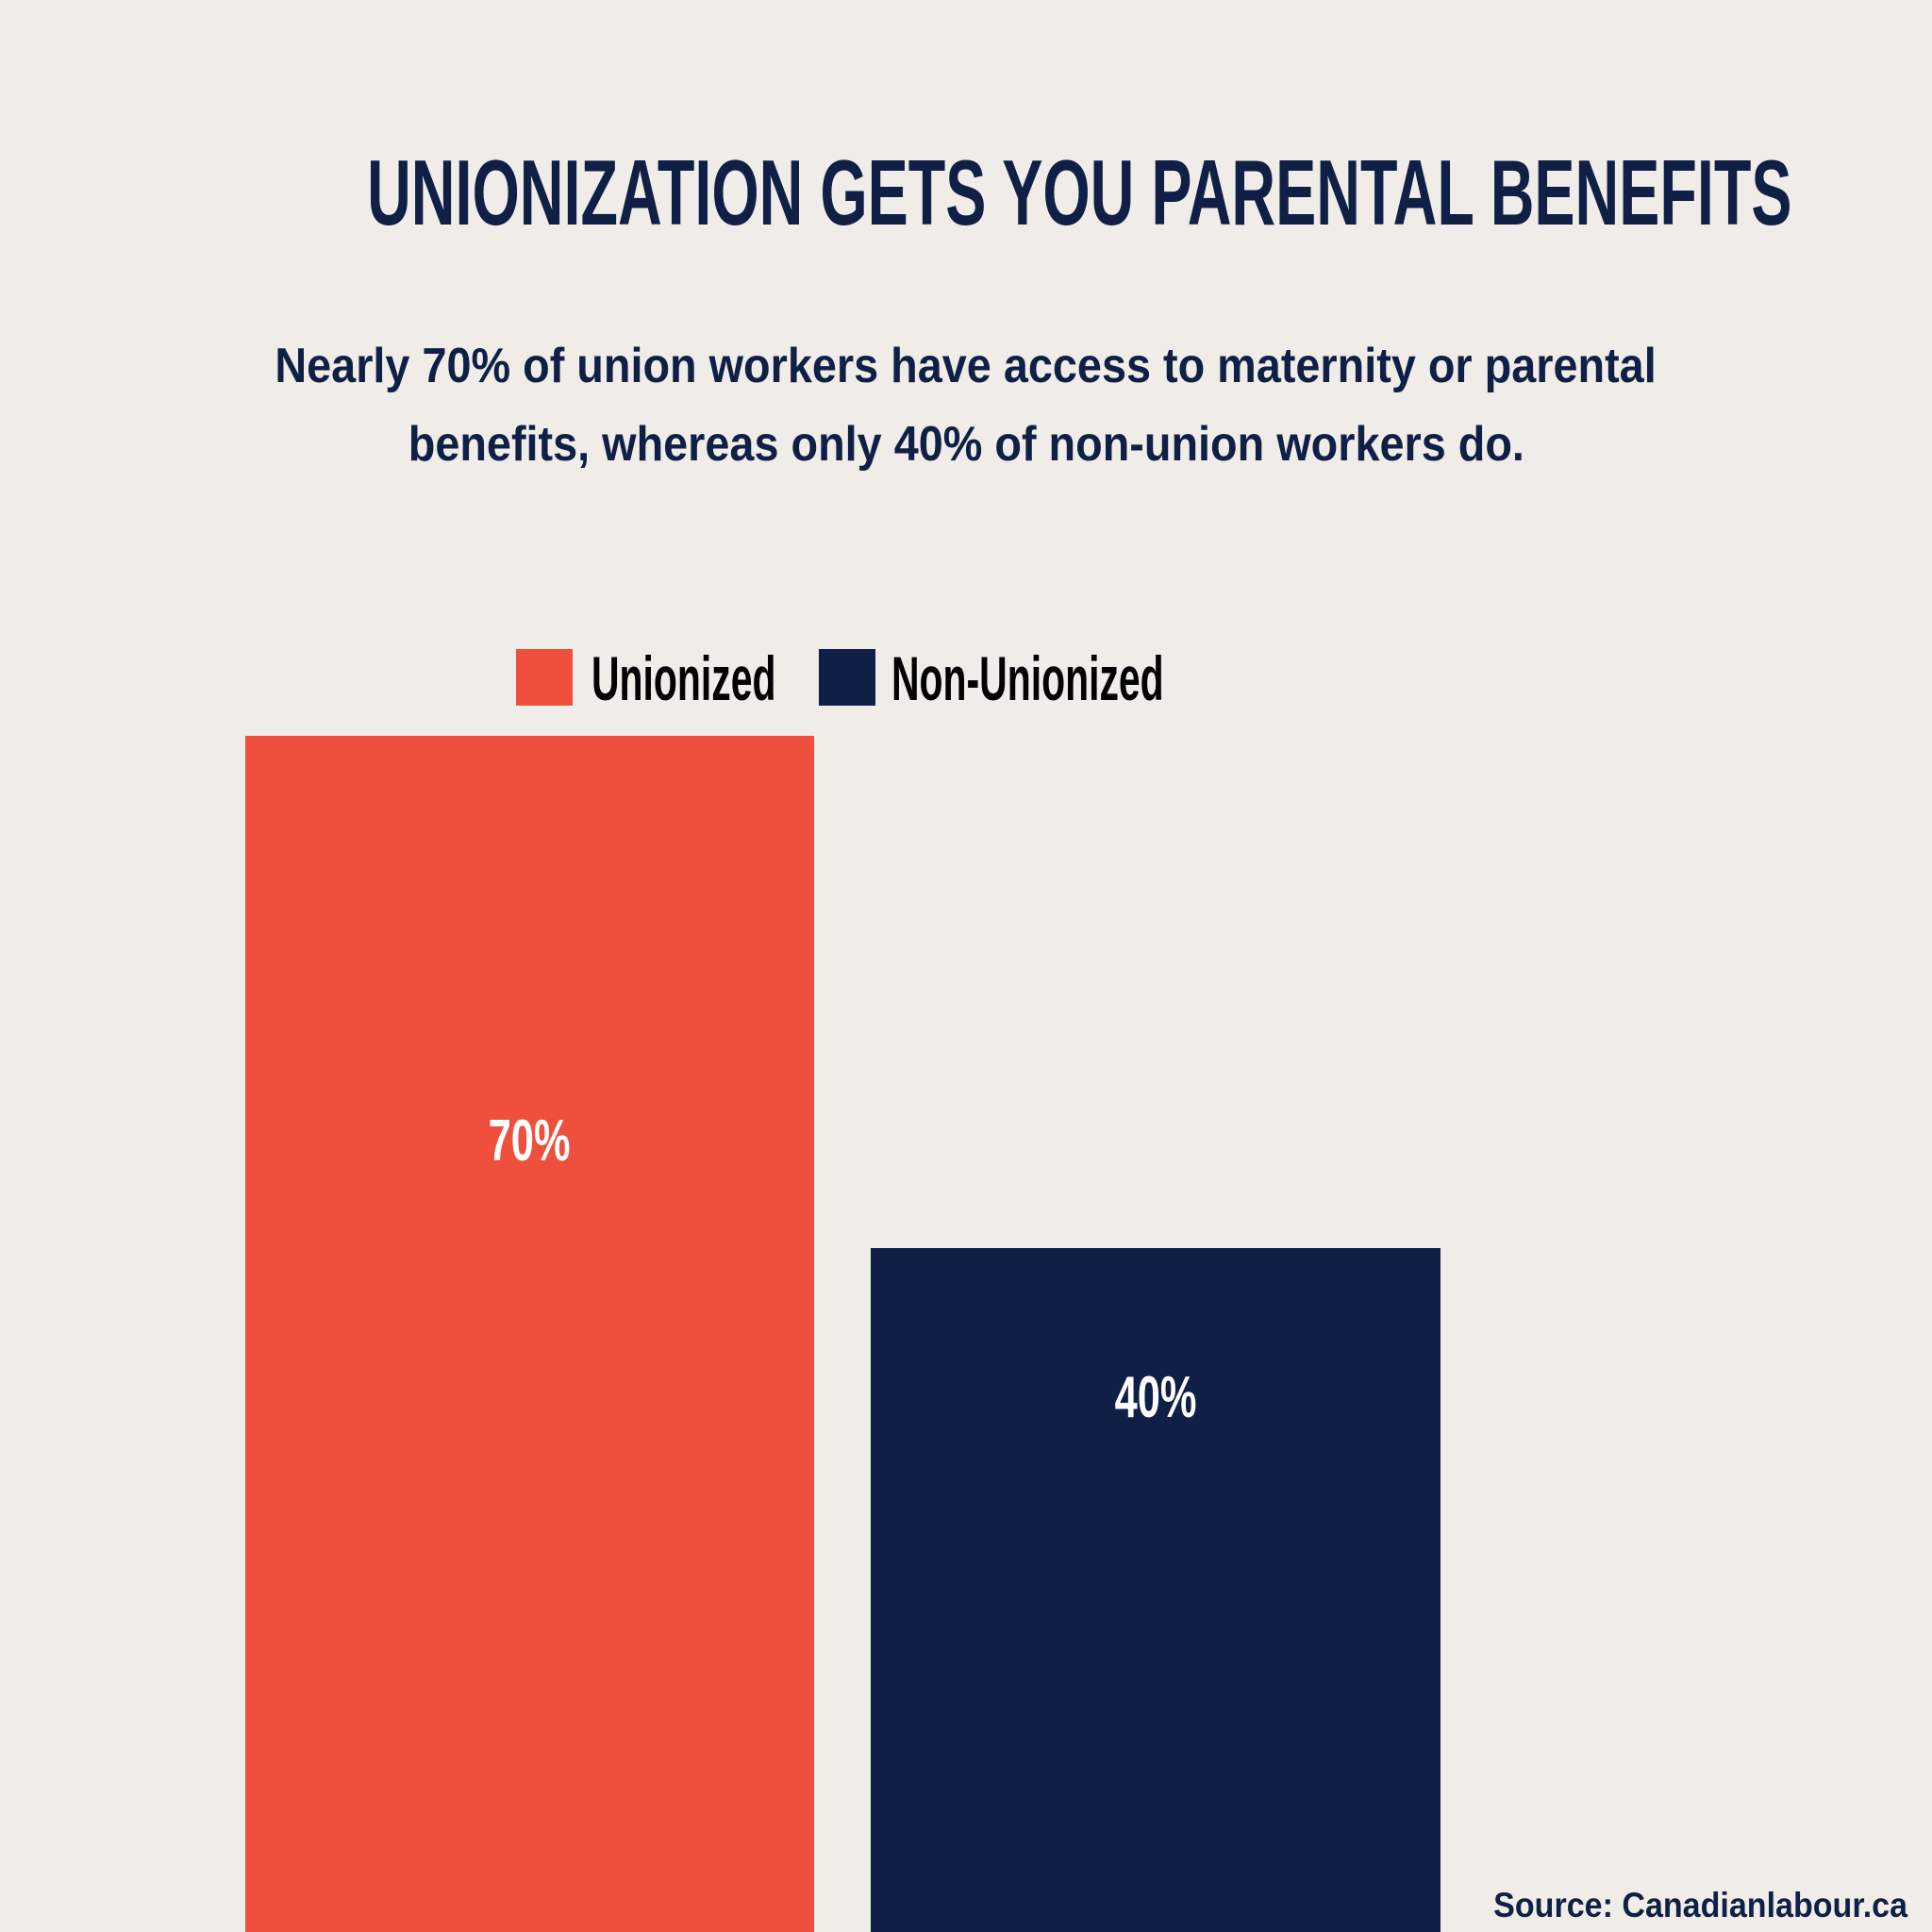  What do you see at coordinates (1027, 678) in the screenshot?
I see `legend-label-non-unionized: Non-Unionized` at bounding box center [1027, 678].